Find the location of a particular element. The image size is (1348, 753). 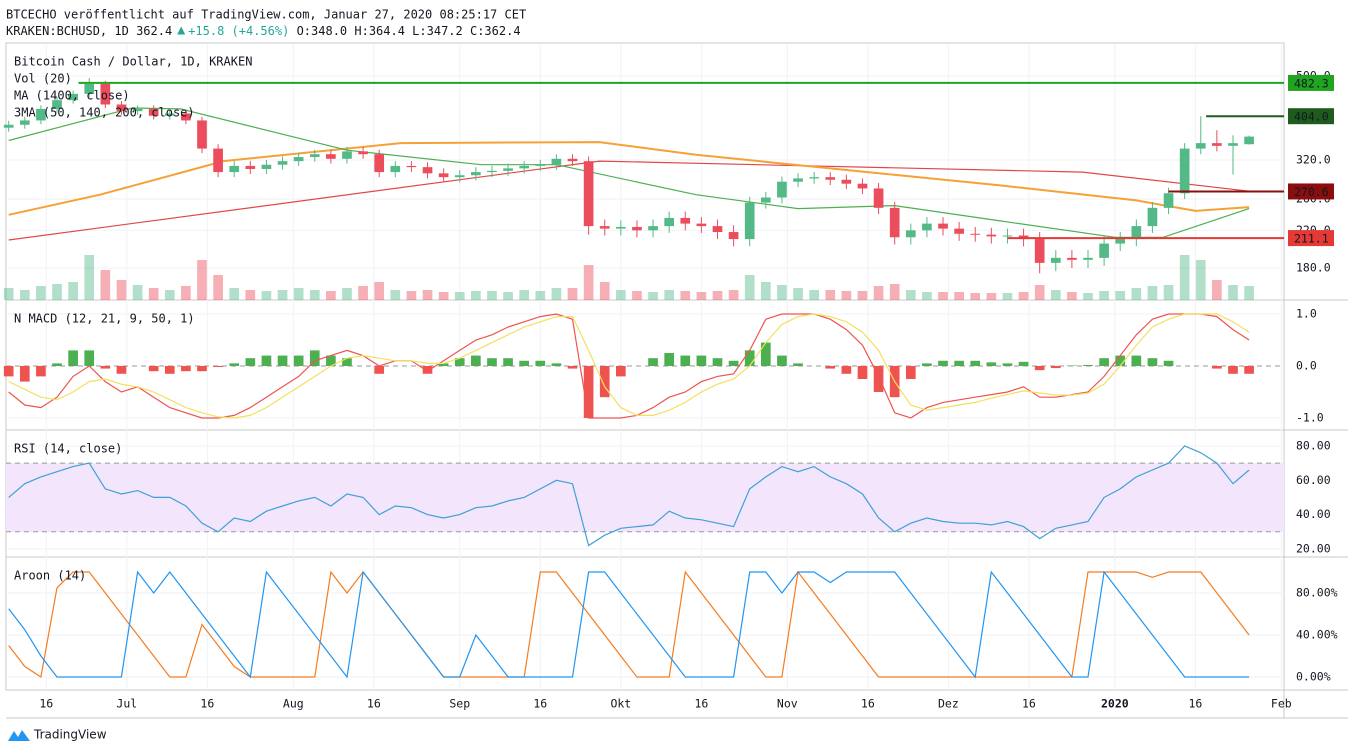

x-tick-label: 2020 is located at coordinates (1115, 704).